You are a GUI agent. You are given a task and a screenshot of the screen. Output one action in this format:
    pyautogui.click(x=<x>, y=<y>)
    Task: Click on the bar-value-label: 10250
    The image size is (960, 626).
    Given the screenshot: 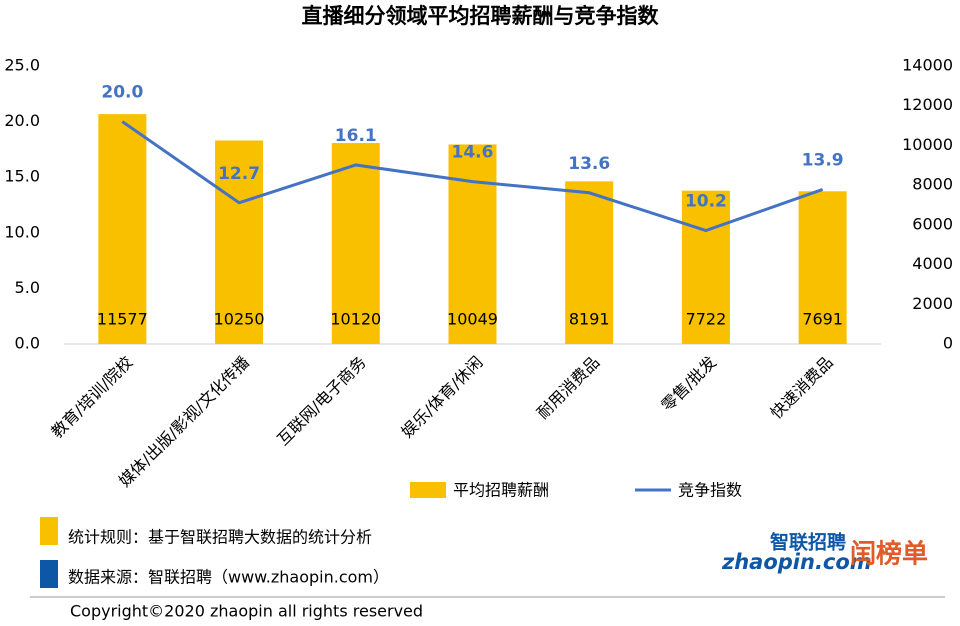 What is the action you would take?
    pyautogui.click(x=239, y=319)
    